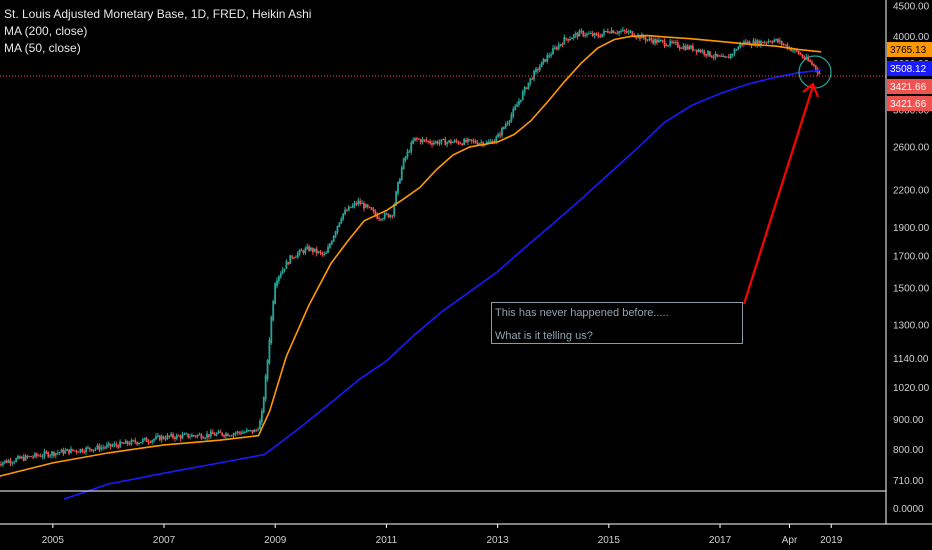 The height and width of the screenshot is (550, 932). Describe the element at coordinates (911, 7) in the screenshot. I see `y-tick-label: 4500.00` at that location.